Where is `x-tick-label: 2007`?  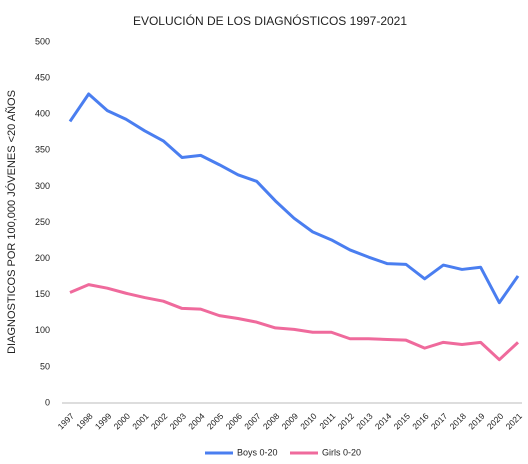 x-tick-label: 2007 is located at coordinates (252, 421).